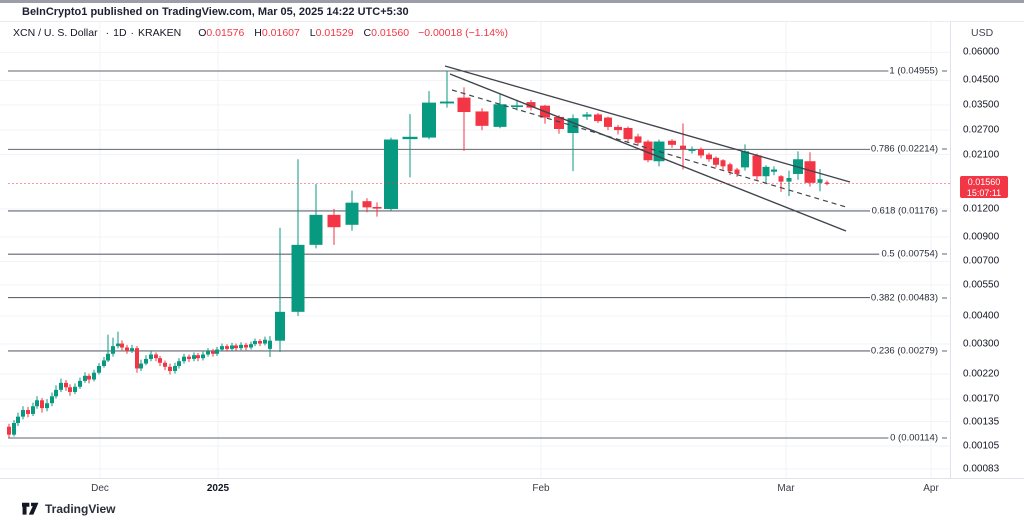 This screenshot has height=526, width=1024. Describe the element at coordinates (512, 1) in the screenshot. I see `window-top-edge` at that location.